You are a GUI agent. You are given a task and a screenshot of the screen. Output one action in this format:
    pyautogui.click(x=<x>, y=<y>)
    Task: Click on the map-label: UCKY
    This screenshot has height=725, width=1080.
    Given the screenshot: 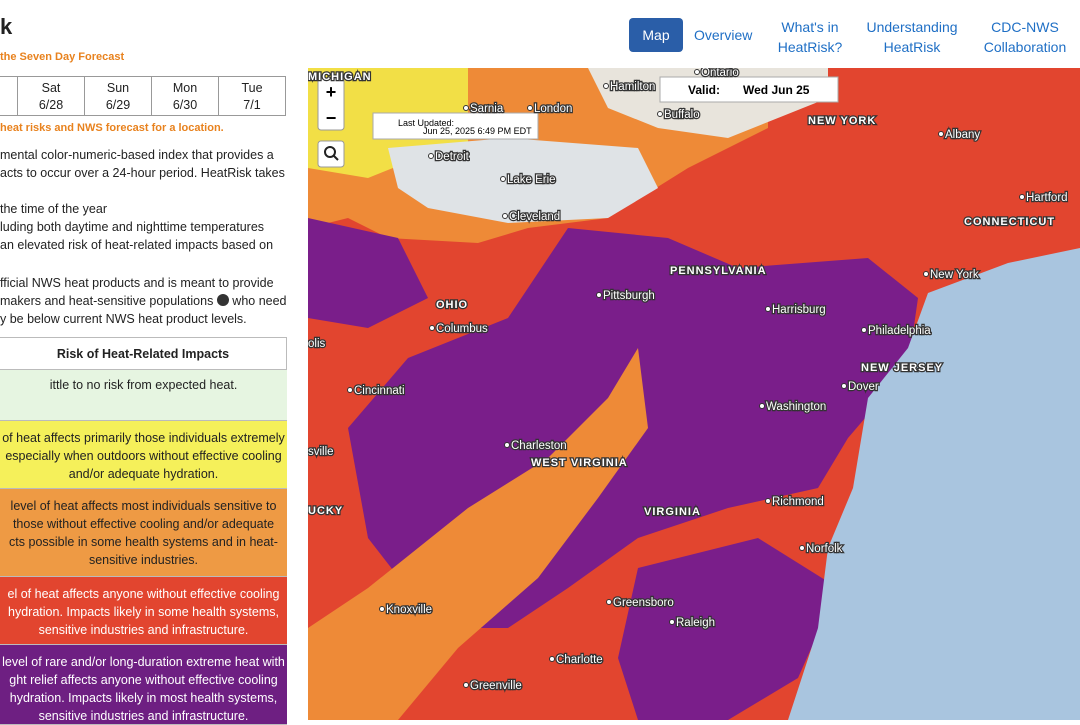 What is the action you would take?
    pyautogui.click(x=325, y=511)
    